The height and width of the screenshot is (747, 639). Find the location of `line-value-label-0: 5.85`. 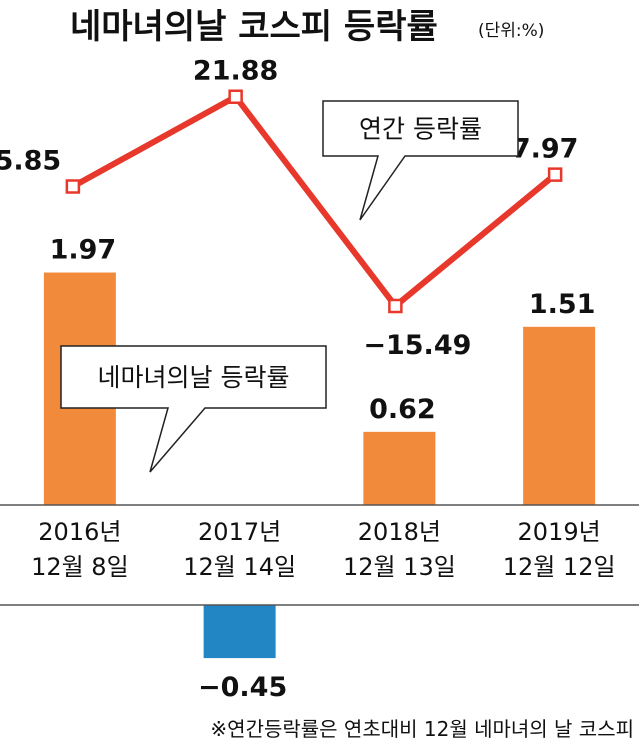

line-value-label-0: 5.85 is located at coordinates (30, 161).